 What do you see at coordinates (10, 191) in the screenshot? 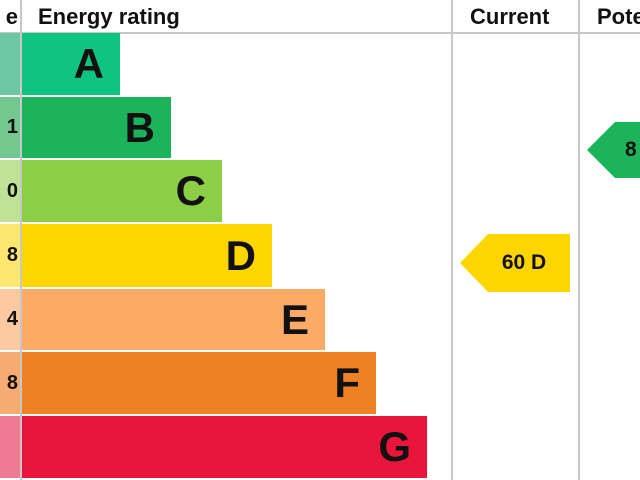
I see `band-score-C: 0` at bounding box center [10, 191].